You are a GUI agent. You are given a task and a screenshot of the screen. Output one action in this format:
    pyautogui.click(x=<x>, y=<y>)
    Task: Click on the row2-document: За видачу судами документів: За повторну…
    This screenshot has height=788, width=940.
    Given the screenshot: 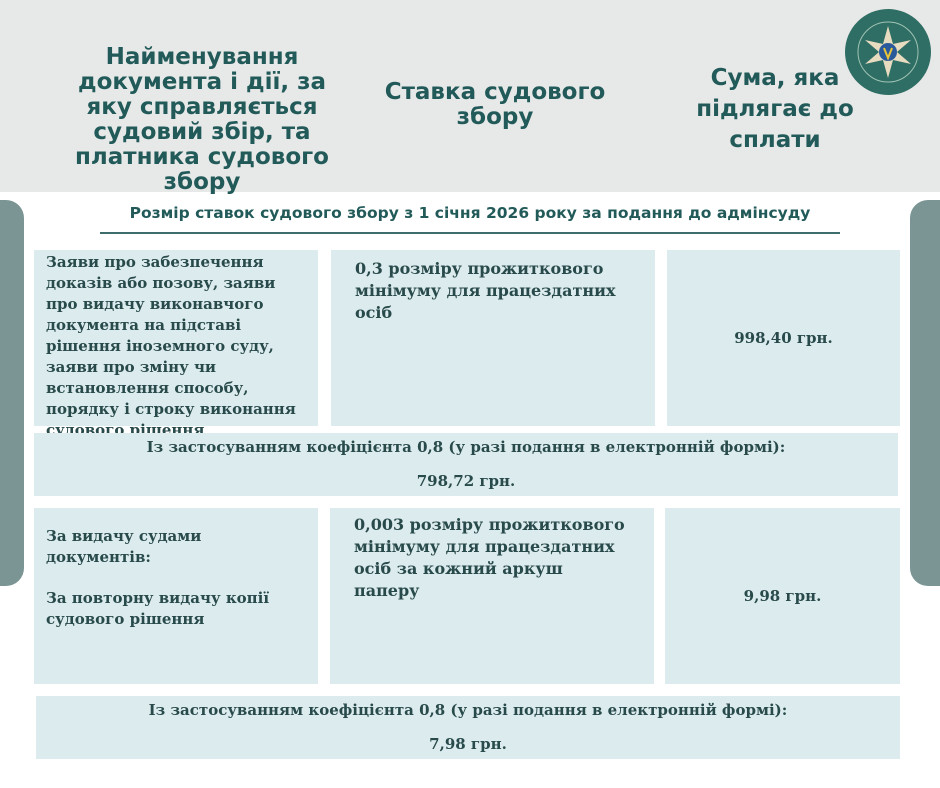 What is the action you would take?
    pyautogui.click(x=176, y=596)
    